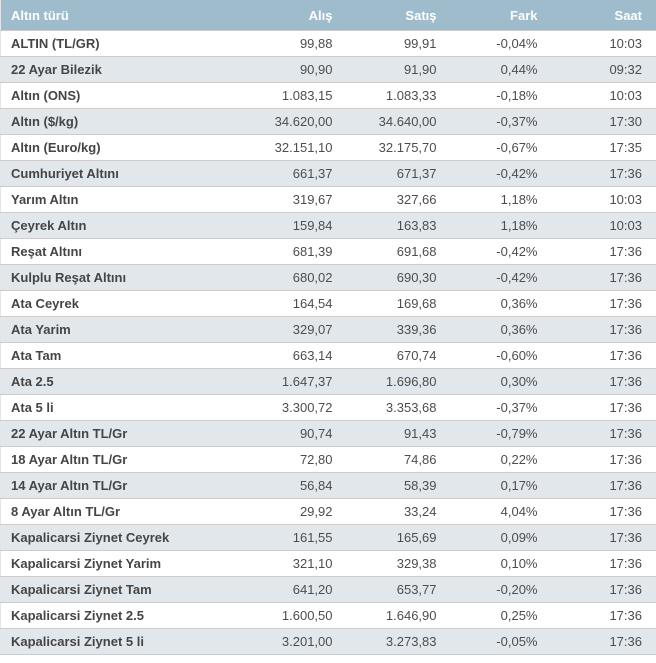 The image size is (656, 663). Describe the element at coordinates (125, 563) in the screenshot. I see `gold-type-cell: Kapalicarsi Ziynet Yarim` at that location.